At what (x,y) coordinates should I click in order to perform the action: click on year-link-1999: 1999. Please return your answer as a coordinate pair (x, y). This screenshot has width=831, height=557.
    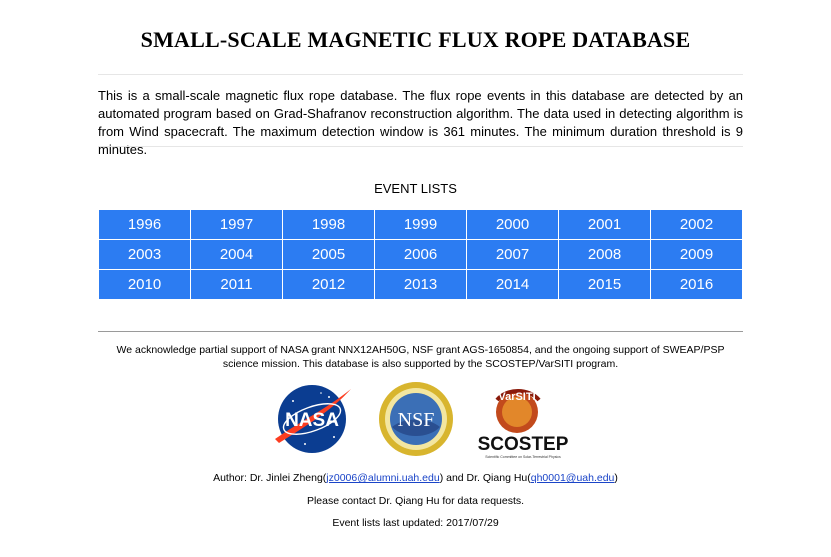
    Looking at the image, I should click on (420, 224).